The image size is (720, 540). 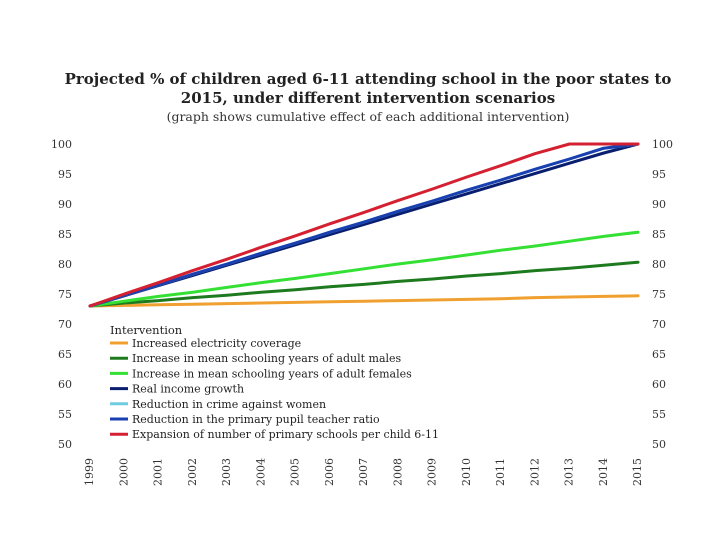 I want to click on legend-label-4: Real income growth, so click(x=188, y=389).